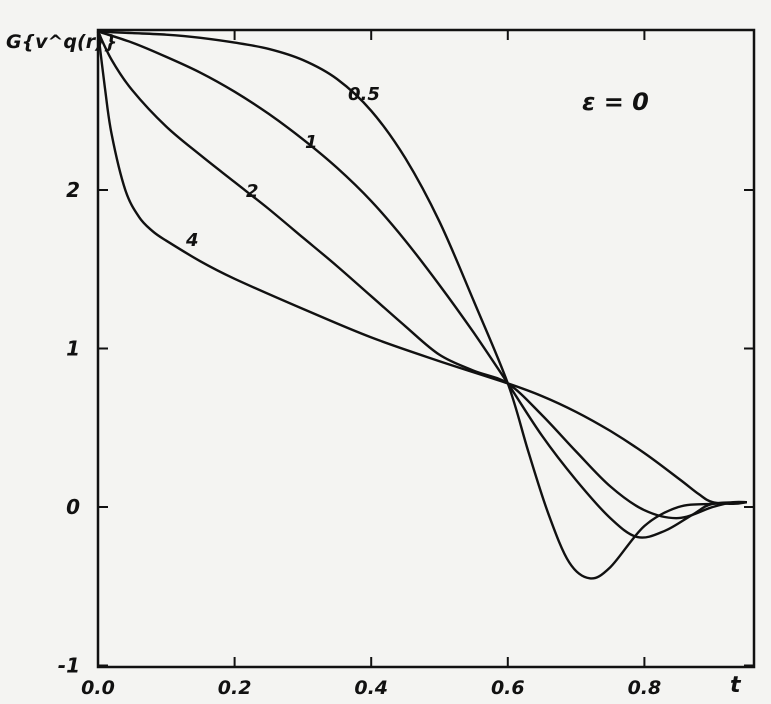 Image resolution: width=771 pixels, height=704 pixels. Describe the element at coordinates (508, 688) in the screenshot. I see `x-tick-label: 0.6` at that location.